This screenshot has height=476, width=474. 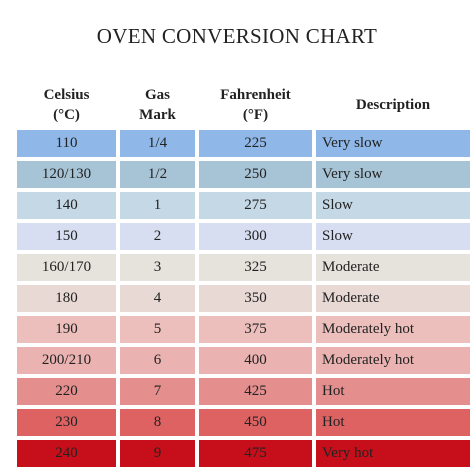 I want to click on fahrenheit-cell: 450, so click(x=255, y=422).